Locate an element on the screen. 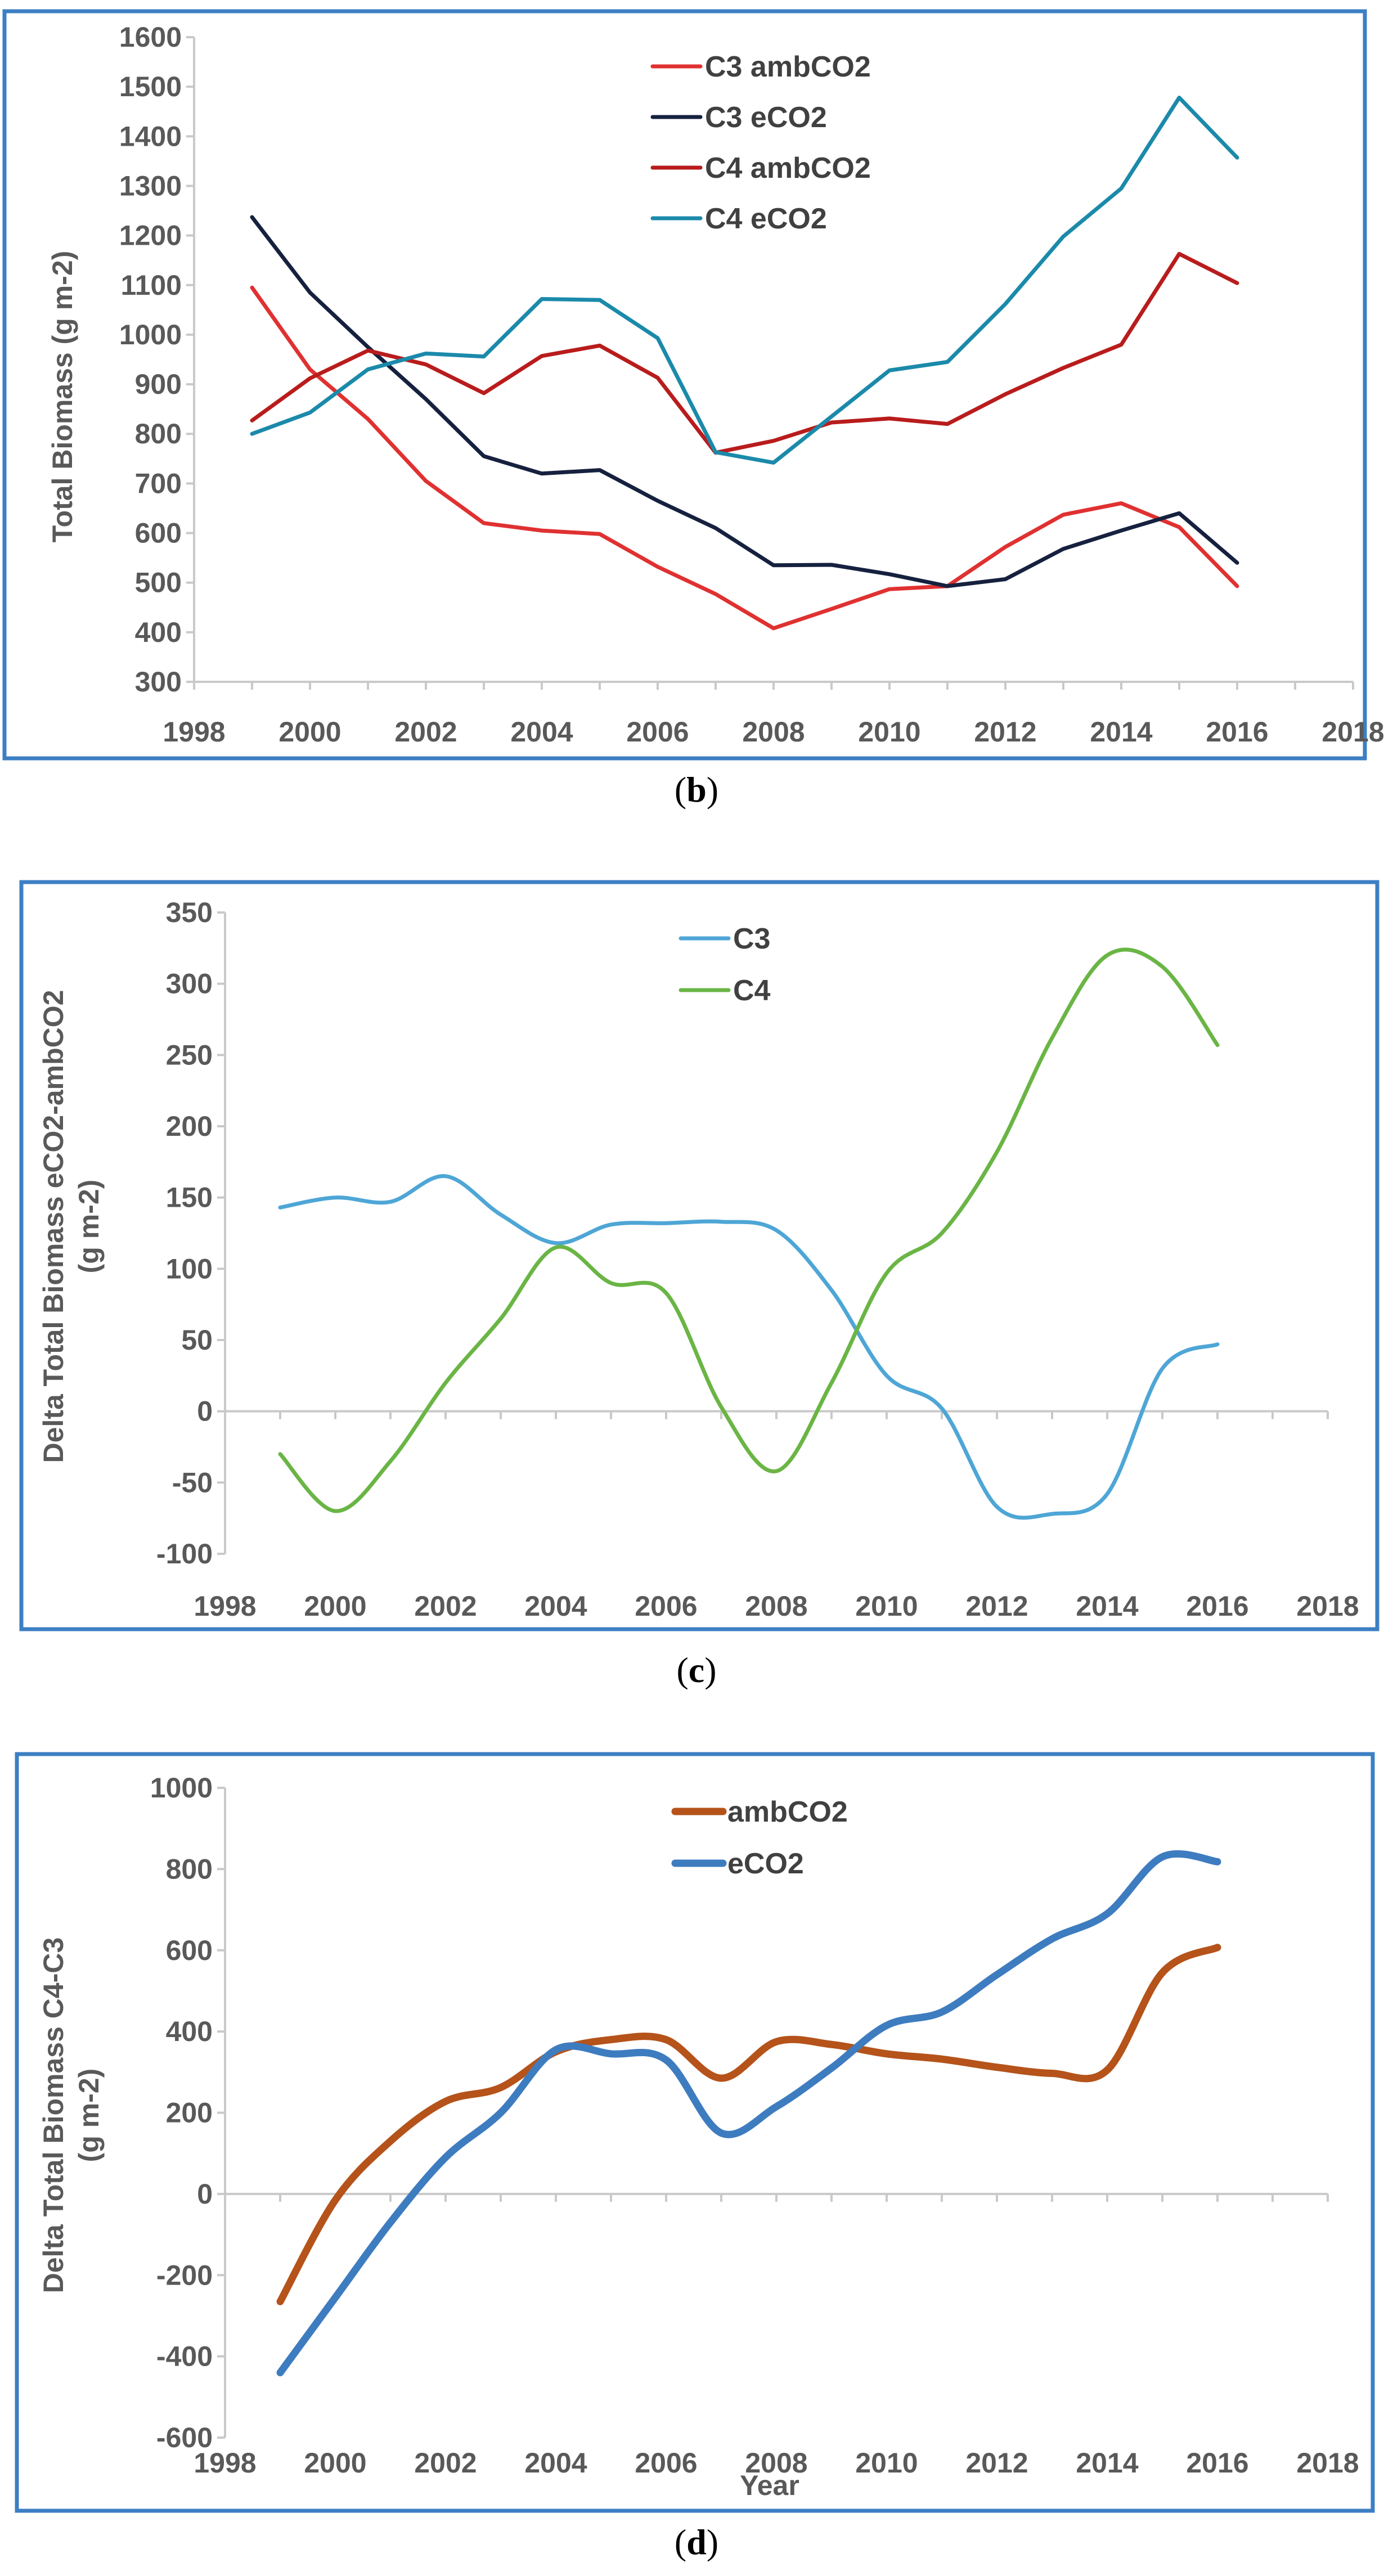  y-axis-title-d: Delta Total Biomass C4-C3 is located at coordinates (54, 2115).